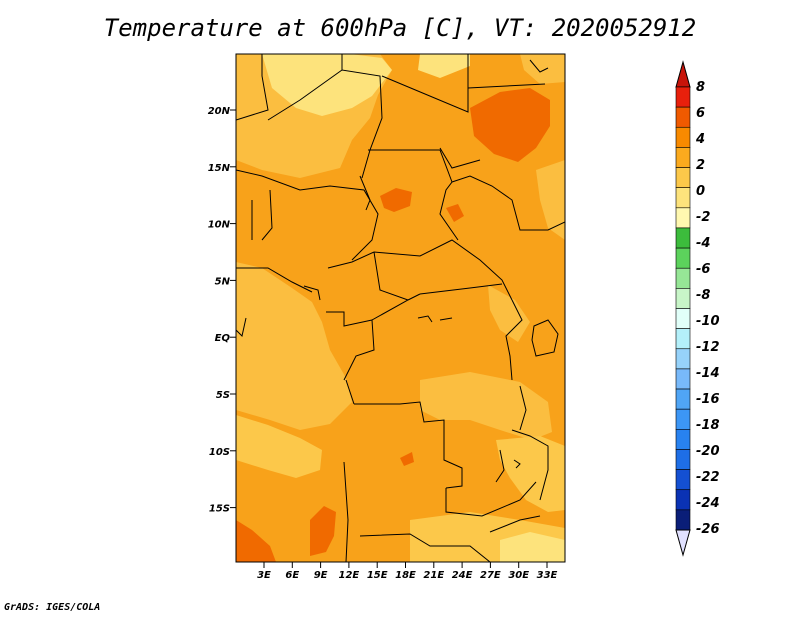 The height and width of the screenshot is (618, 800). What do you see at coordinates (219, 225) in the screenshot?
I see `lat-tick-label: 10N` at bounding box center [219, 225].